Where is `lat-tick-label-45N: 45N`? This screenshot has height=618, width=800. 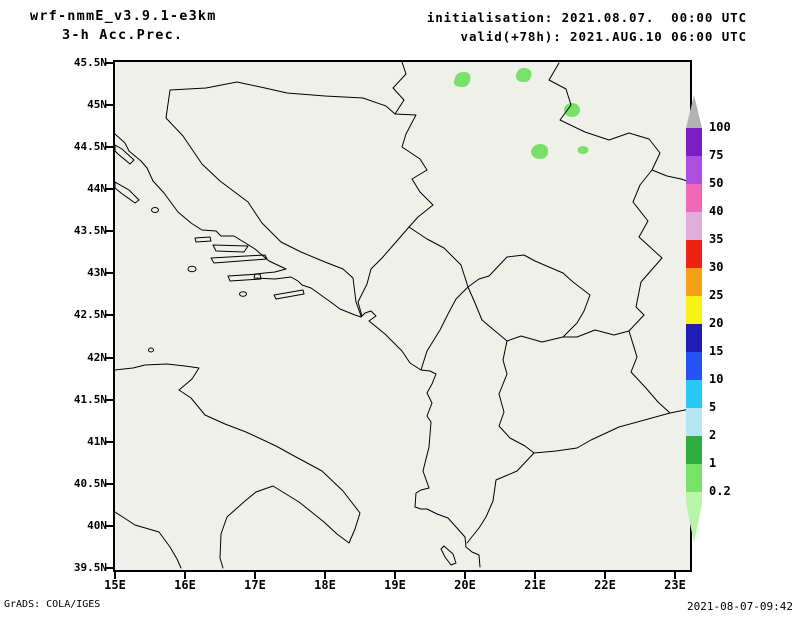
lat-tick-label-45N: 45N is located at coordinates (97, 105).